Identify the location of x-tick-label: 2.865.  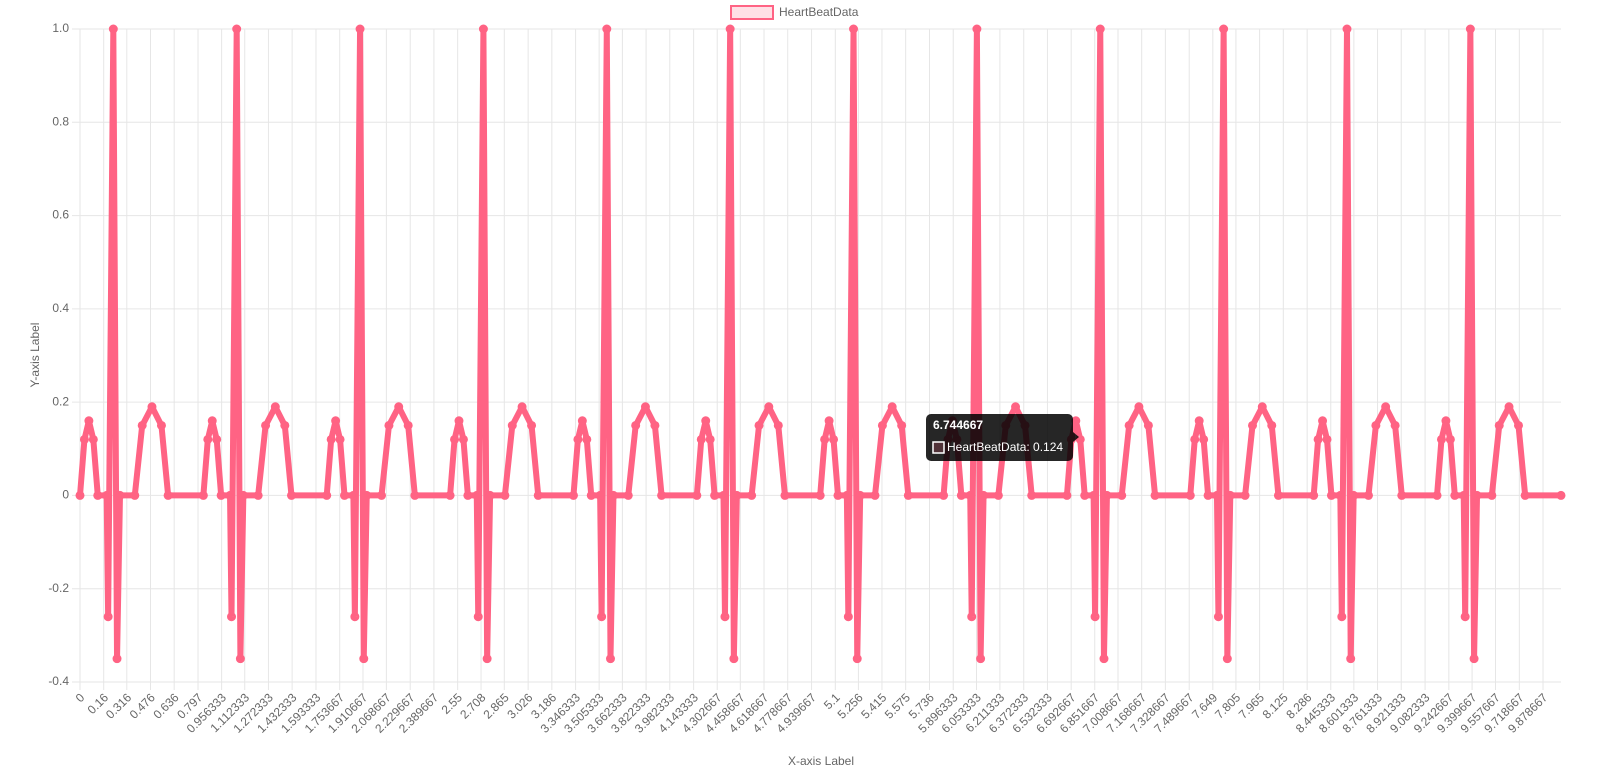
(496, 705).